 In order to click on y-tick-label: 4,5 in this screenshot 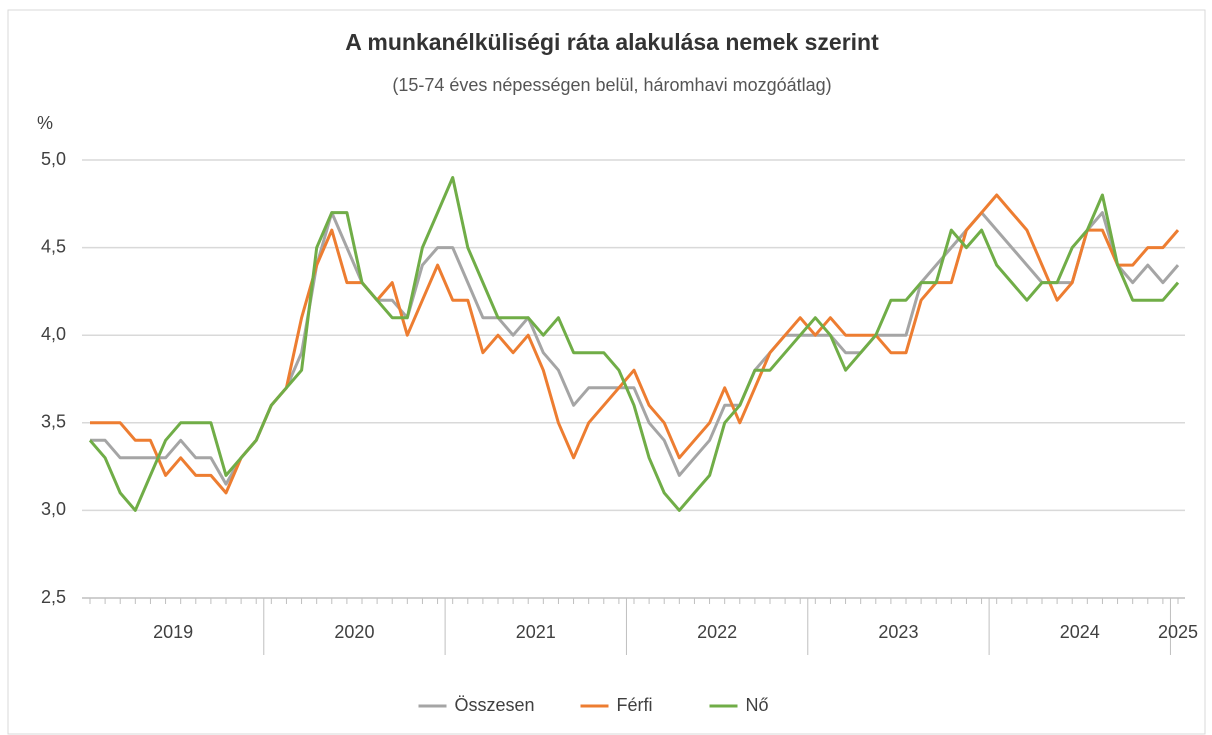, I will do `click(53, 246)`.